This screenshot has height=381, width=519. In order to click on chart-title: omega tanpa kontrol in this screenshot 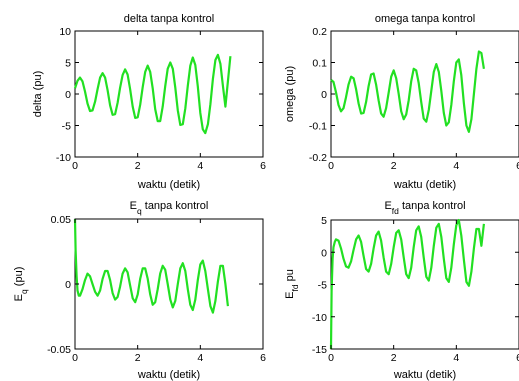, I will do `click(425, 19)`.